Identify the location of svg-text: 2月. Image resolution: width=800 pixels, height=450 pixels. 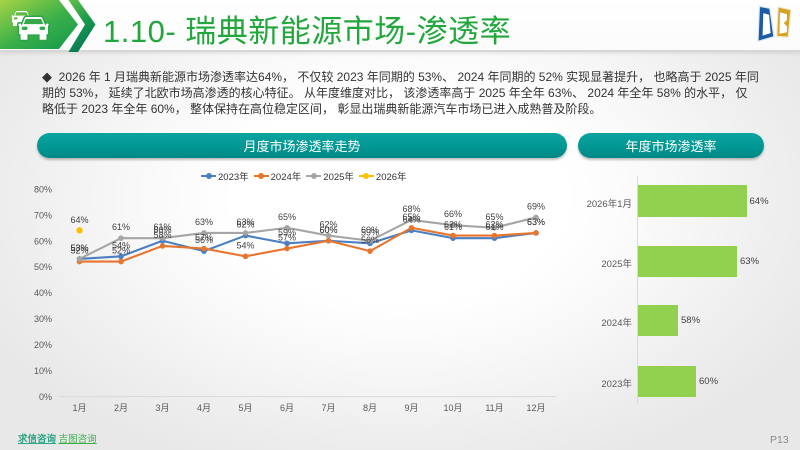
(121, 408).